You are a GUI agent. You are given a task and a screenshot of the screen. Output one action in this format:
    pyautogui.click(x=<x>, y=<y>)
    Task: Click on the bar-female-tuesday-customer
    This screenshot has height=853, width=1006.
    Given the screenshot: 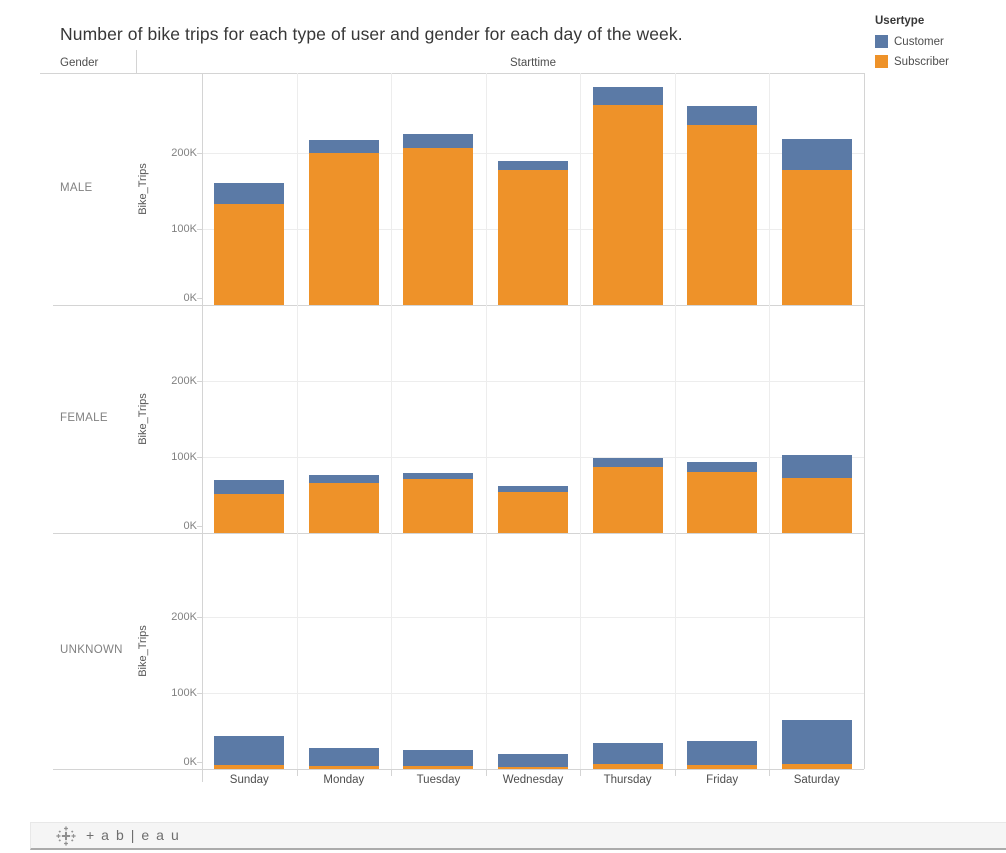 What is the action you would take?
    pyautogui.click(x=438, y=476)
    